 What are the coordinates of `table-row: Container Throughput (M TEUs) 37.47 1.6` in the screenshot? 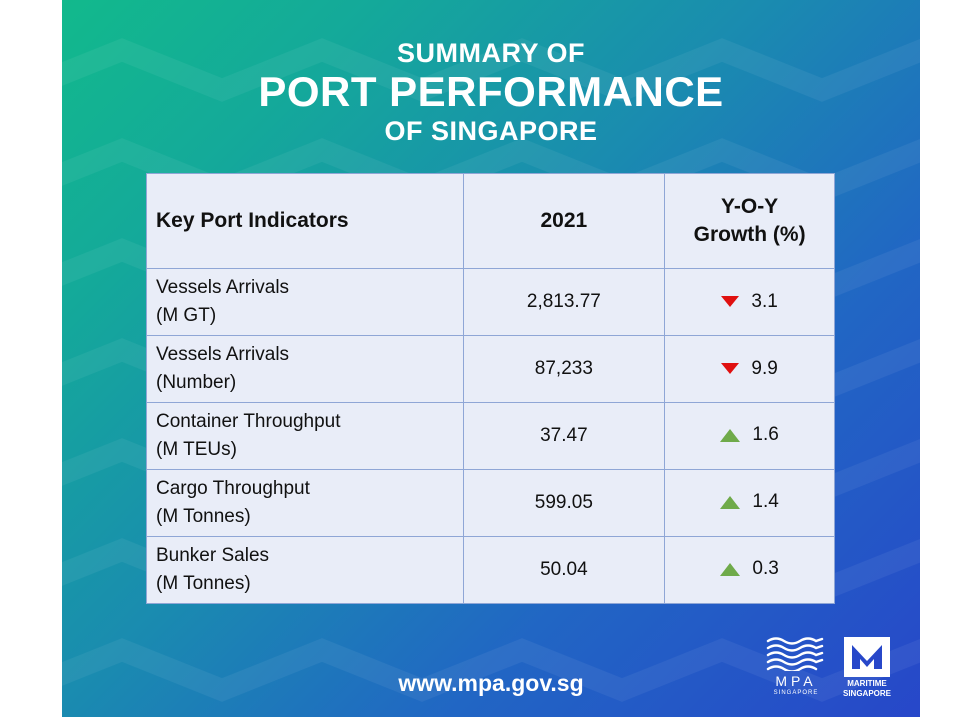 It's located at (490, 436).